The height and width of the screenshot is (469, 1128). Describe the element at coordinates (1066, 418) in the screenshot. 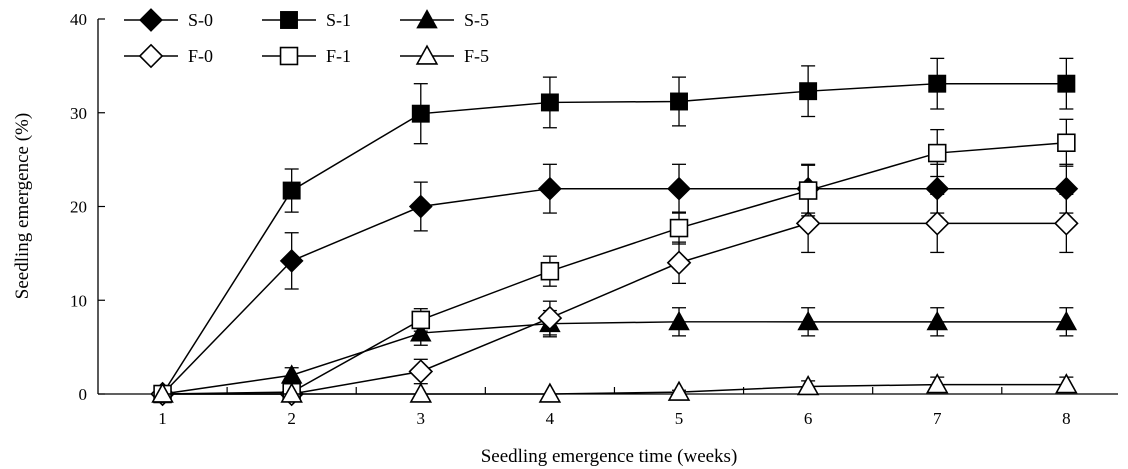

I see `x-tick-label: 8` at that location.